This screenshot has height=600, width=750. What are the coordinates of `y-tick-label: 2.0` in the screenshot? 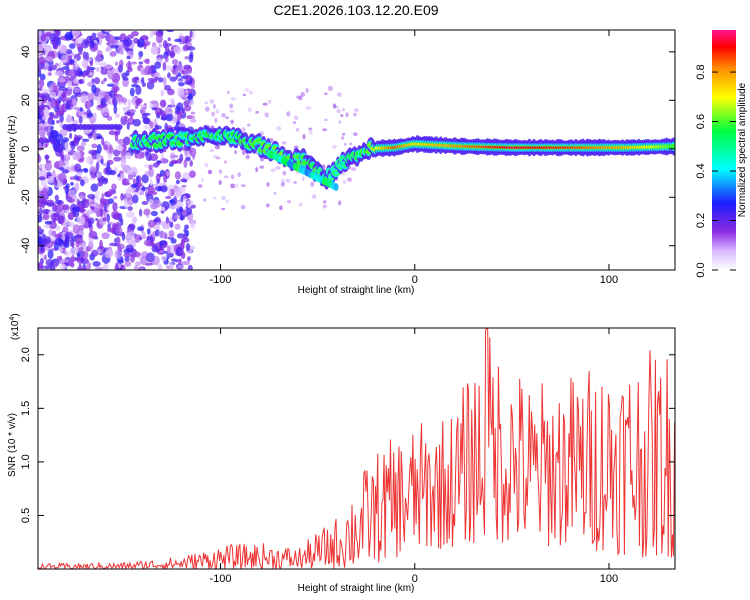 It's located at (26, 354).